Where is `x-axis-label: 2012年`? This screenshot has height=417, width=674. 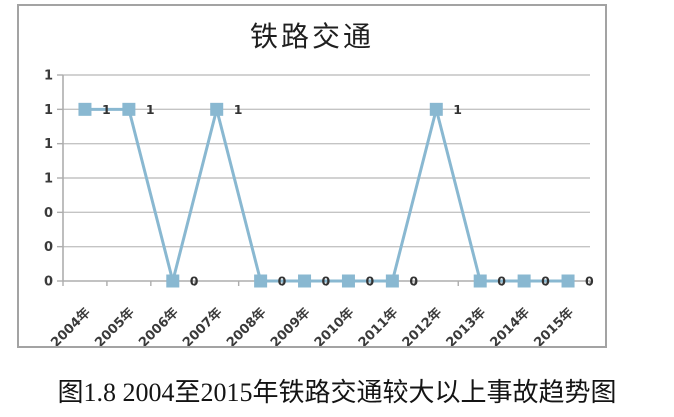 x-axis-label: 2012年 is located at coordinates (422, 325).